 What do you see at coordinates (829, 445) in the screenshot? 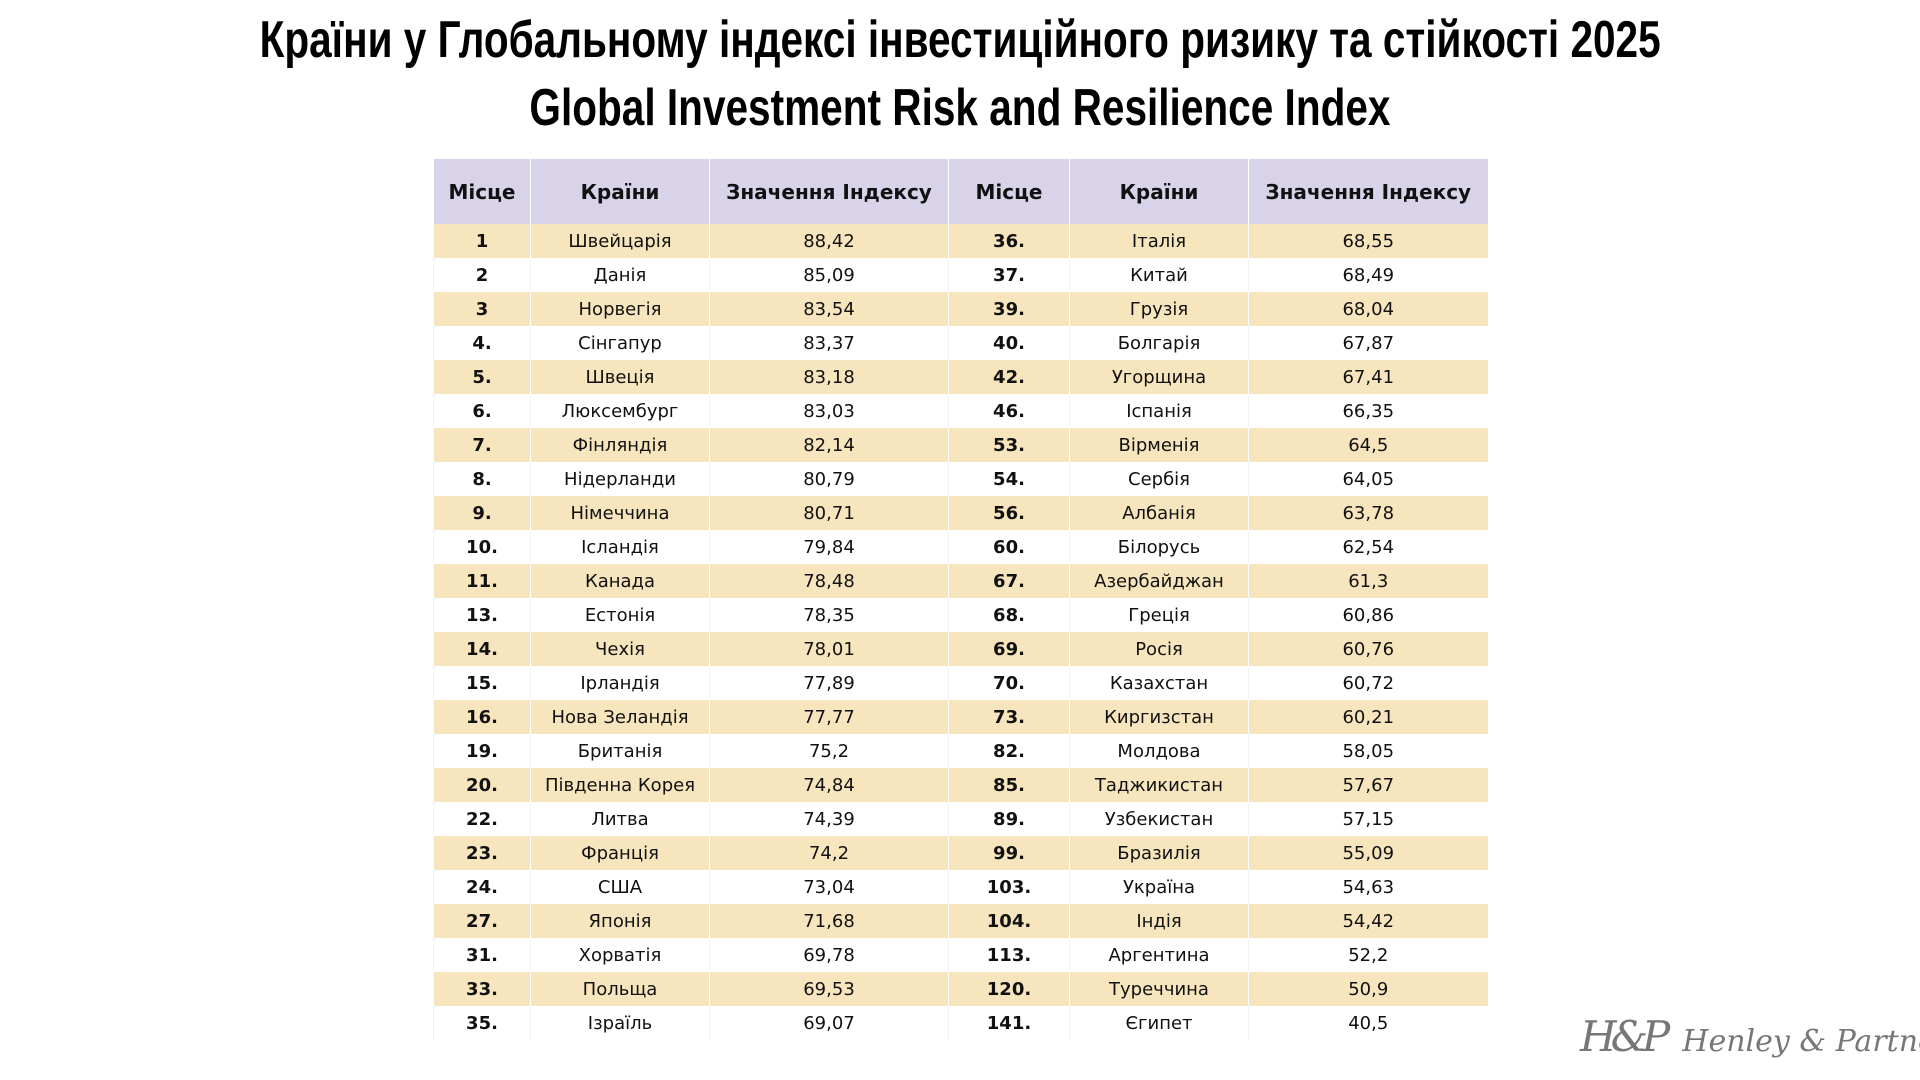
I see `cell-index-value: 82,14` at bounding box center [829, 445].